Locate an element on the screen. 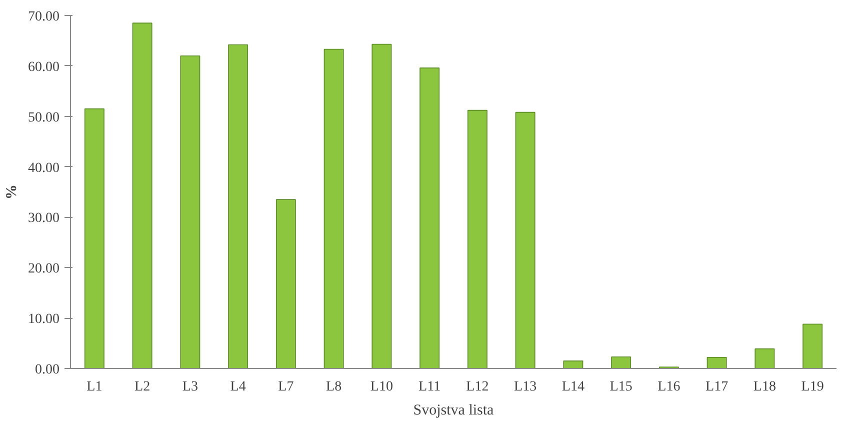 Image resolution: width=866 pixels, height=431 pixels. x-tick-label: L7 is located at coordinates (286, 387).